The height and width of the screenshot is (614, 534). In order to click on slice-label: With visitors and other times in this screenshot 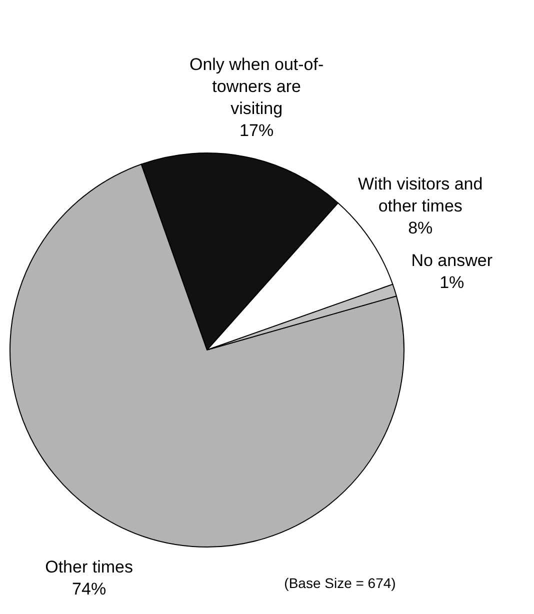, I will do `click(420, 195)`.